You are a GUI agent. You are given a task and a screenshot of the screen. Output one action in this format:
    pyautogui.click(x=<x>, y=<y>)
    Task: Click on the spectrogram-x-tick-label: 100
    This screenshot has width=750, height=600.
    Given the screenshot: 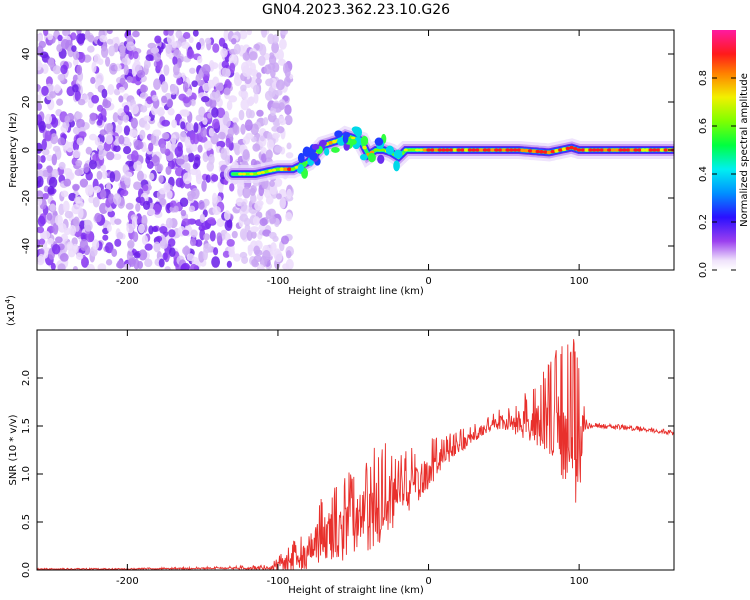 What is the action you would take?
    pyautogui.click(x=579, y=281)
    